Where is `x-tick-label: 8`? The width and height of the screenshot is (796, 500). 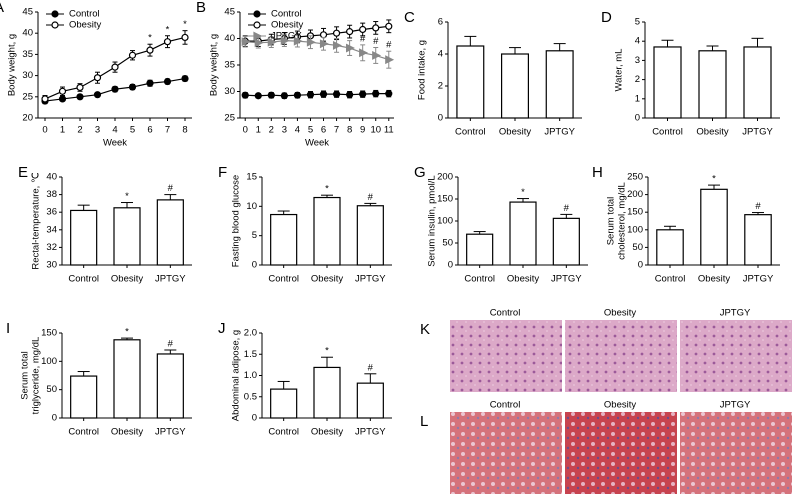
x-tick-label: 8 is located at coordinates (184, 130).